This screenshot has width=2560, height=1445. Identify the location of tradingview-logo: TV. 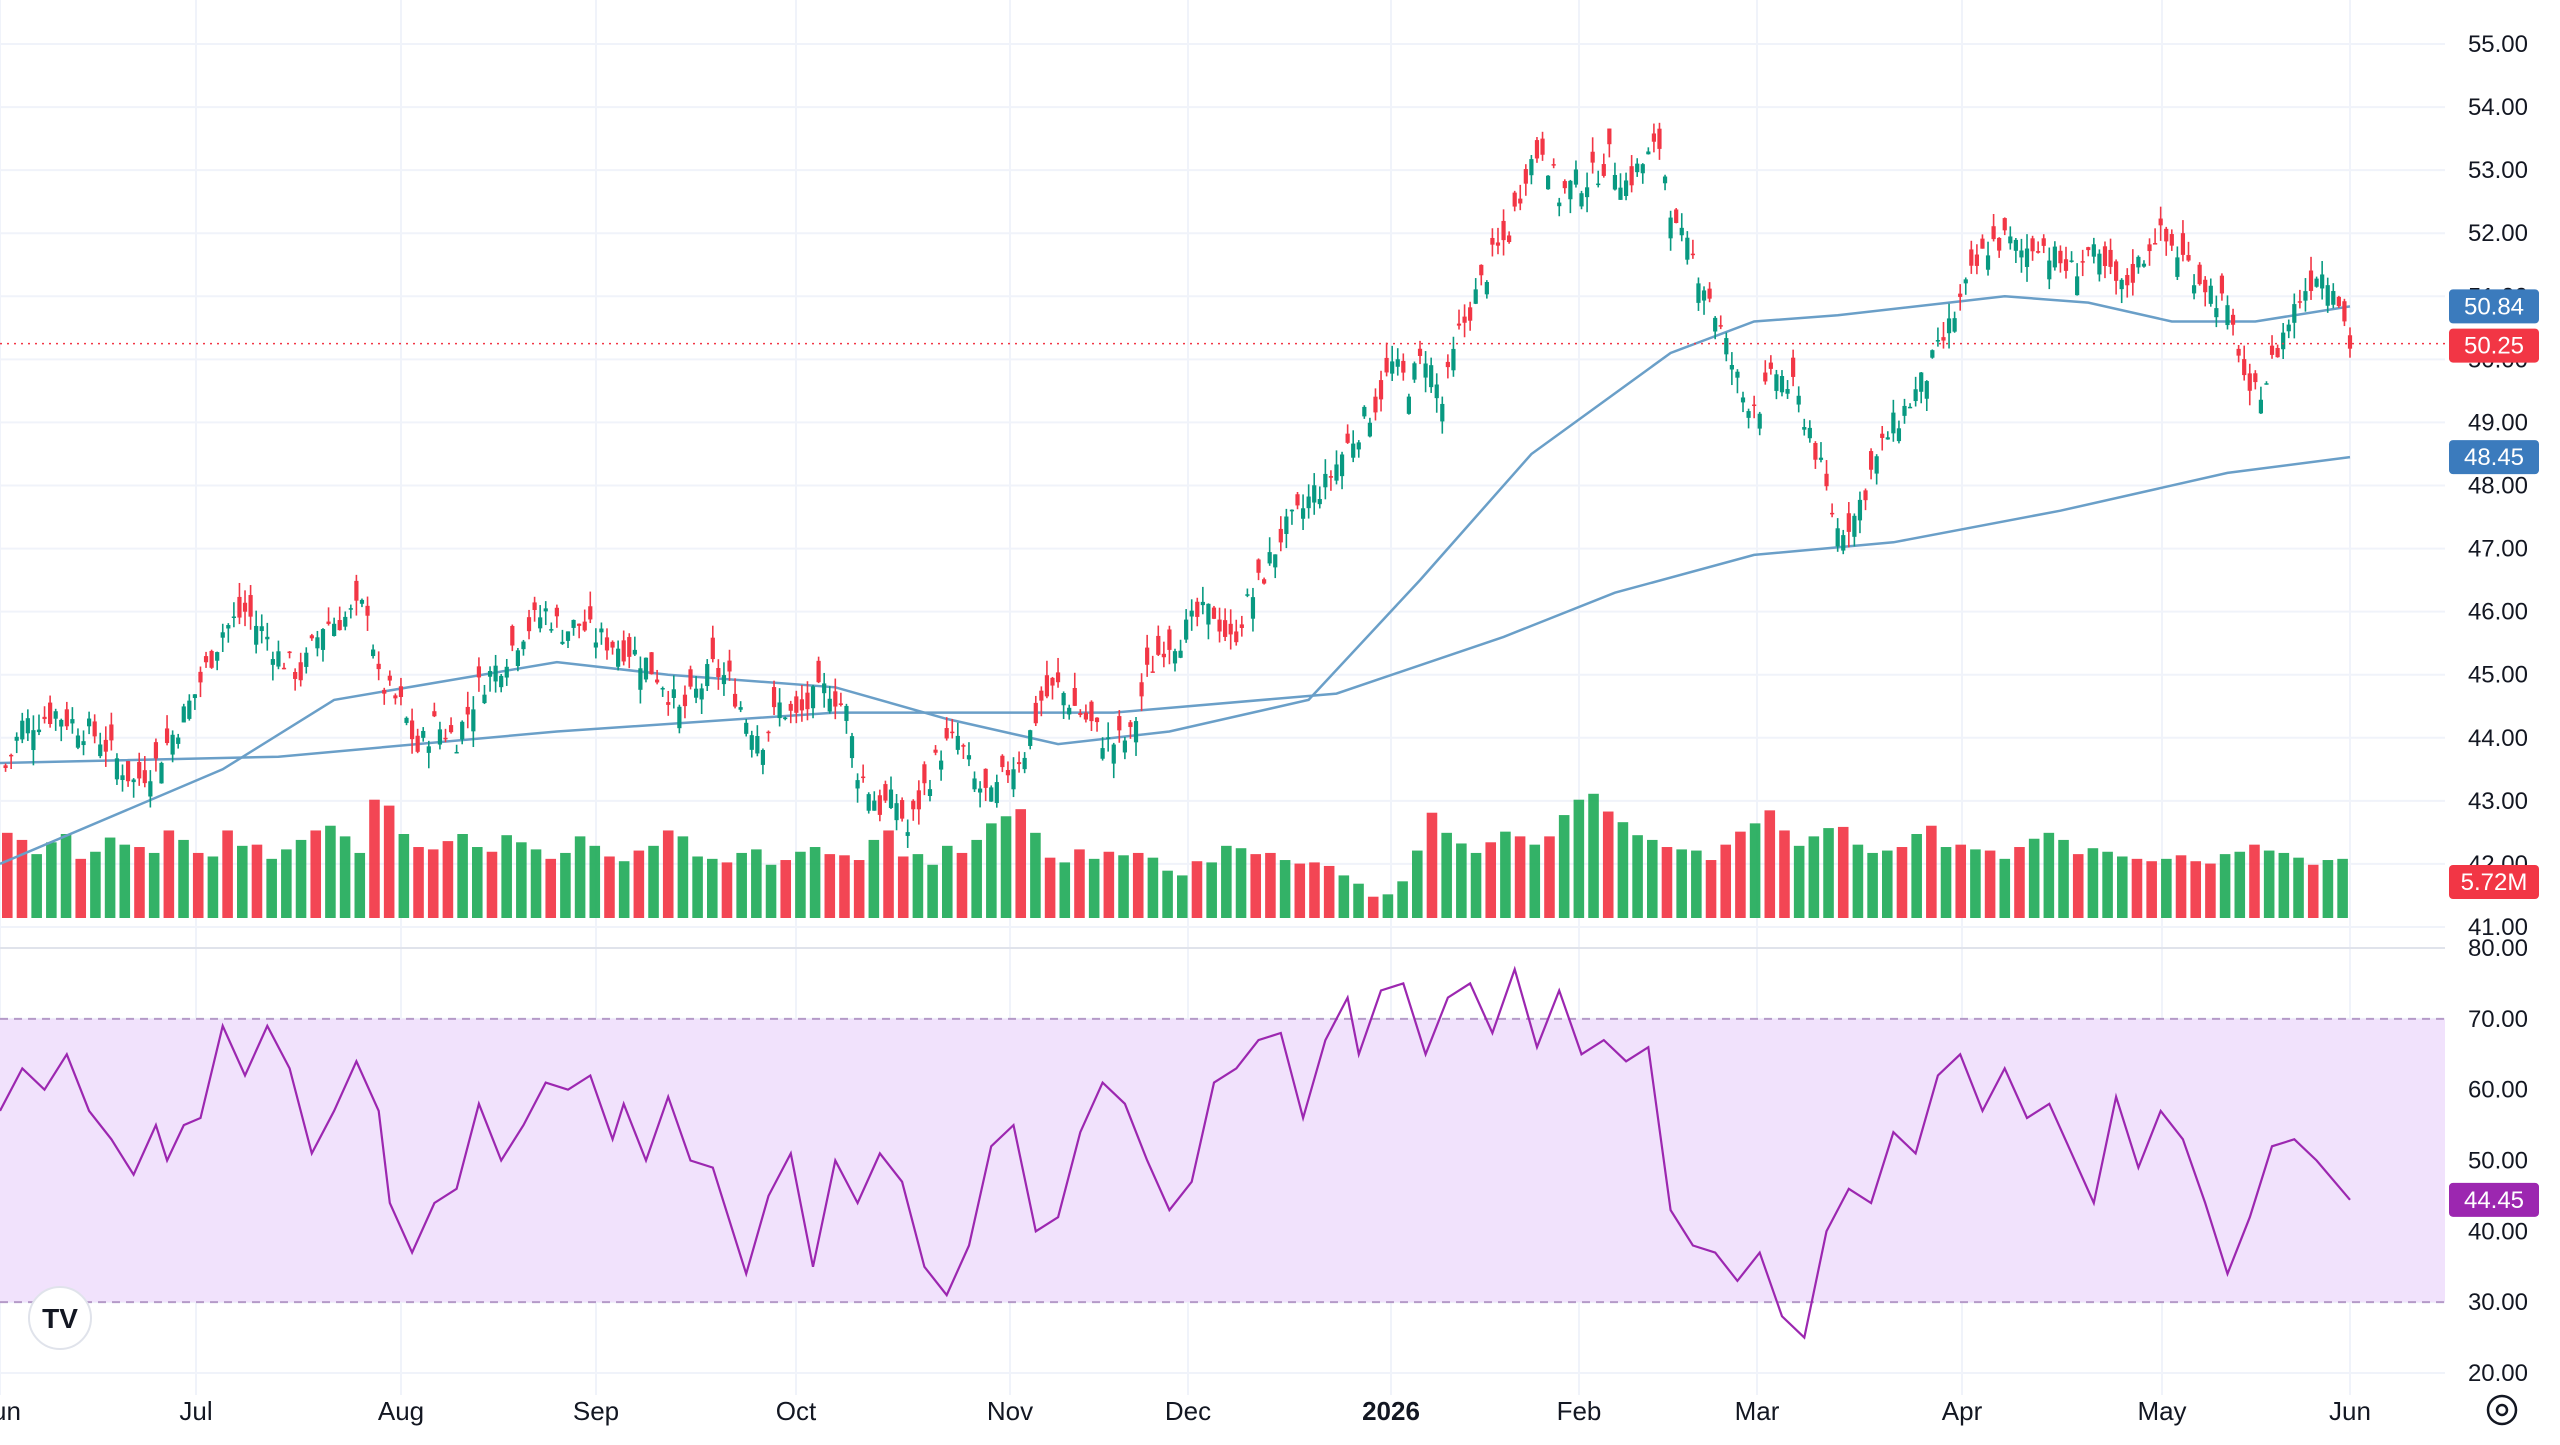
(60, 1318).